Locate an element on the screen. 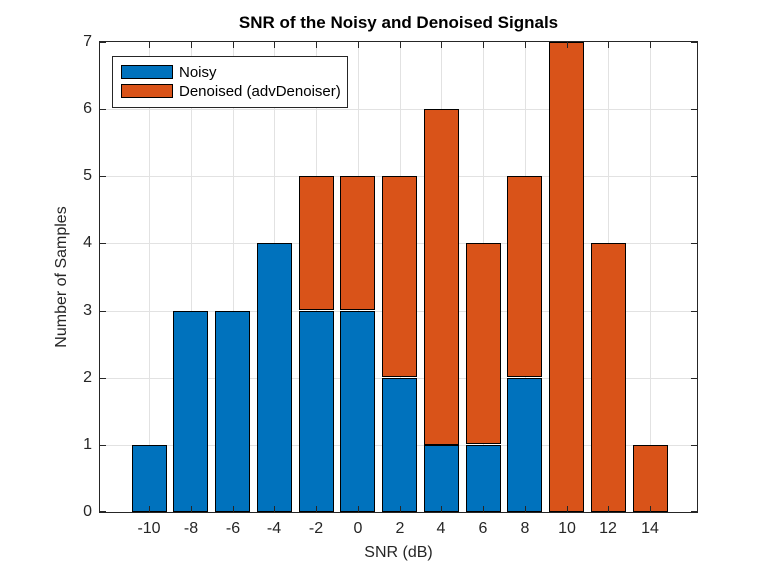  x-tick-label: 8 is located at coordinates (525, 528).